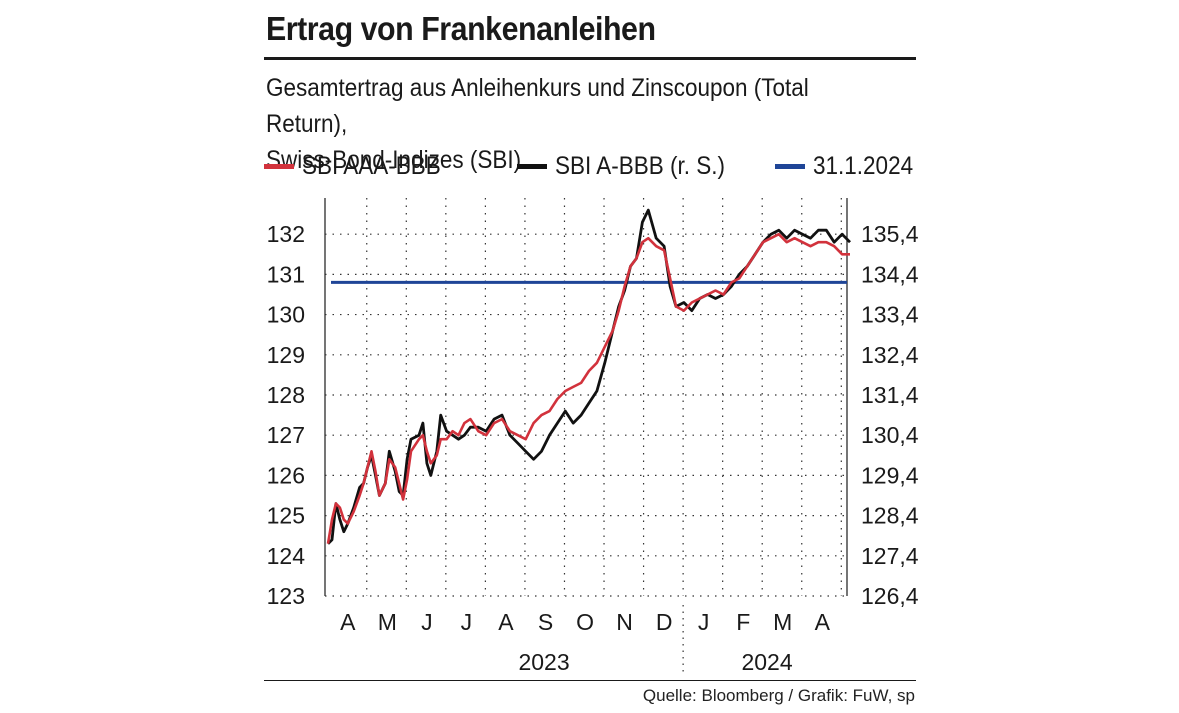 The width and height of the screenshot is (1179, 713). Describe the element at coordinates (545, 622) in the screenshot. I see `x-tick-label-month: S` at that location.